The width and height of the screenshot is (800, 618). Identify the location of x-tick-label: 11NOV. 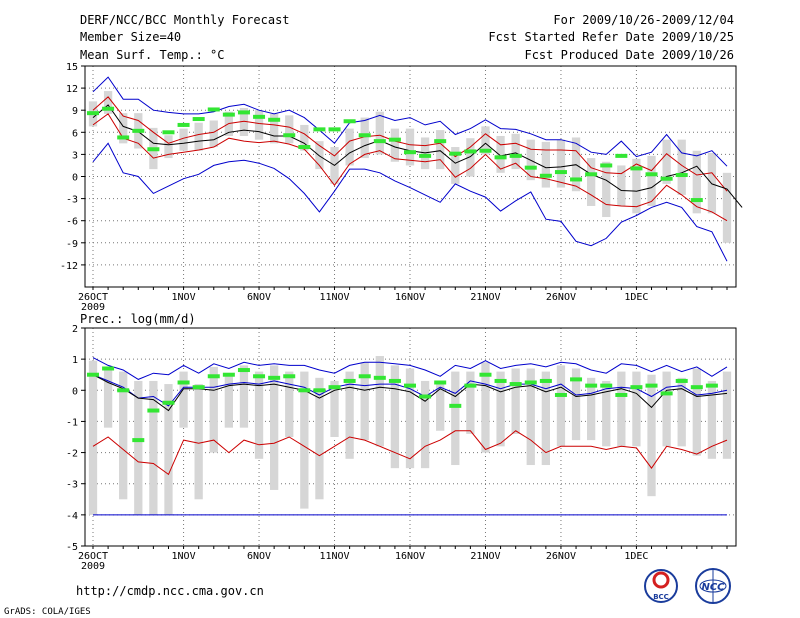
(334, 297).